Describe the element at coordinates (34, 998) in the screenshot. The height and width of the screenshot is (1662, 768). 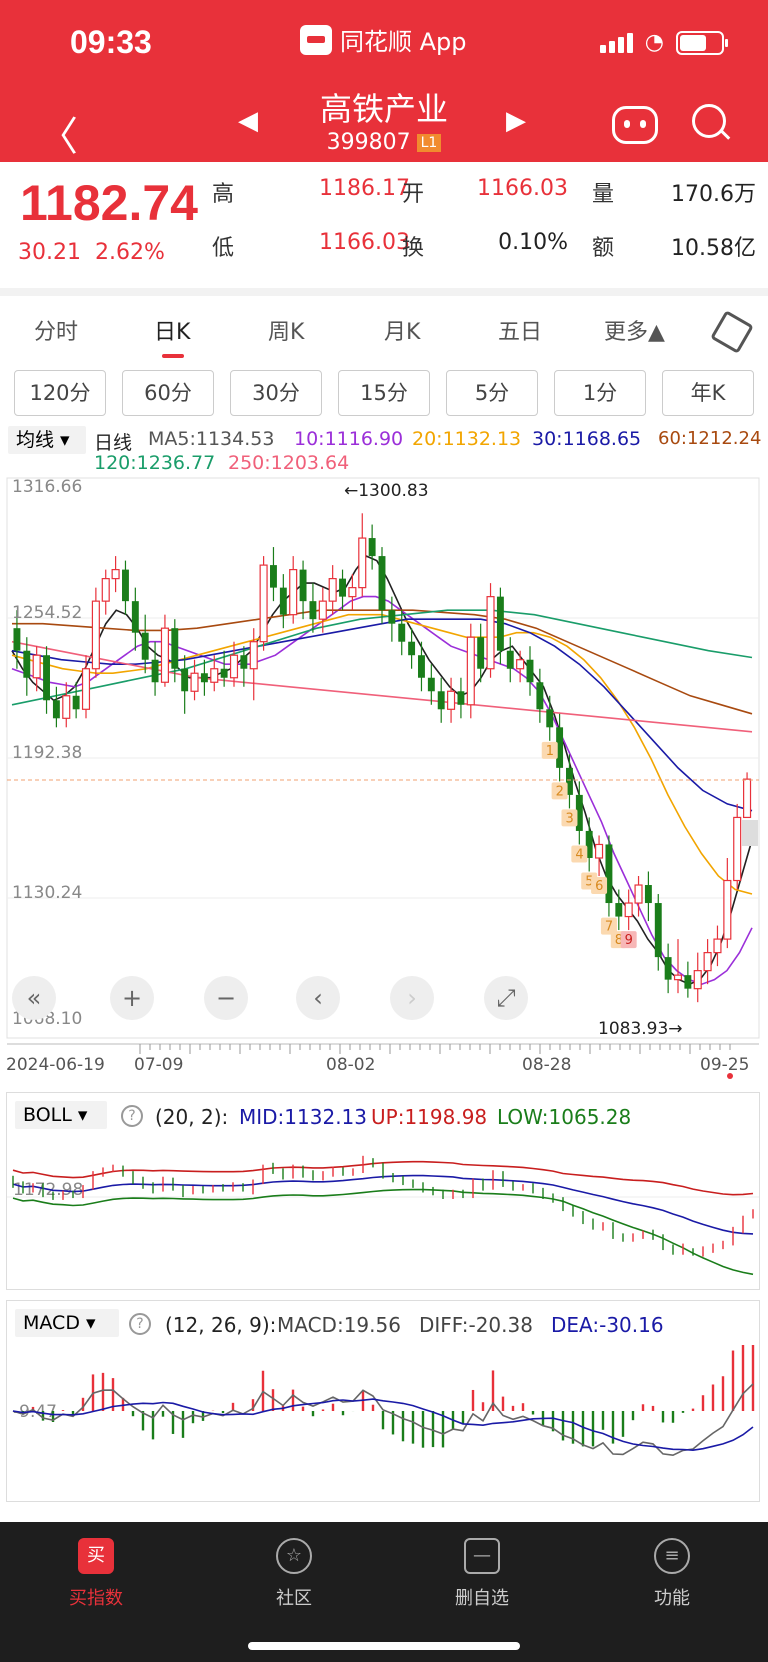
I see `zoom-out-all-icon: «` at that location.